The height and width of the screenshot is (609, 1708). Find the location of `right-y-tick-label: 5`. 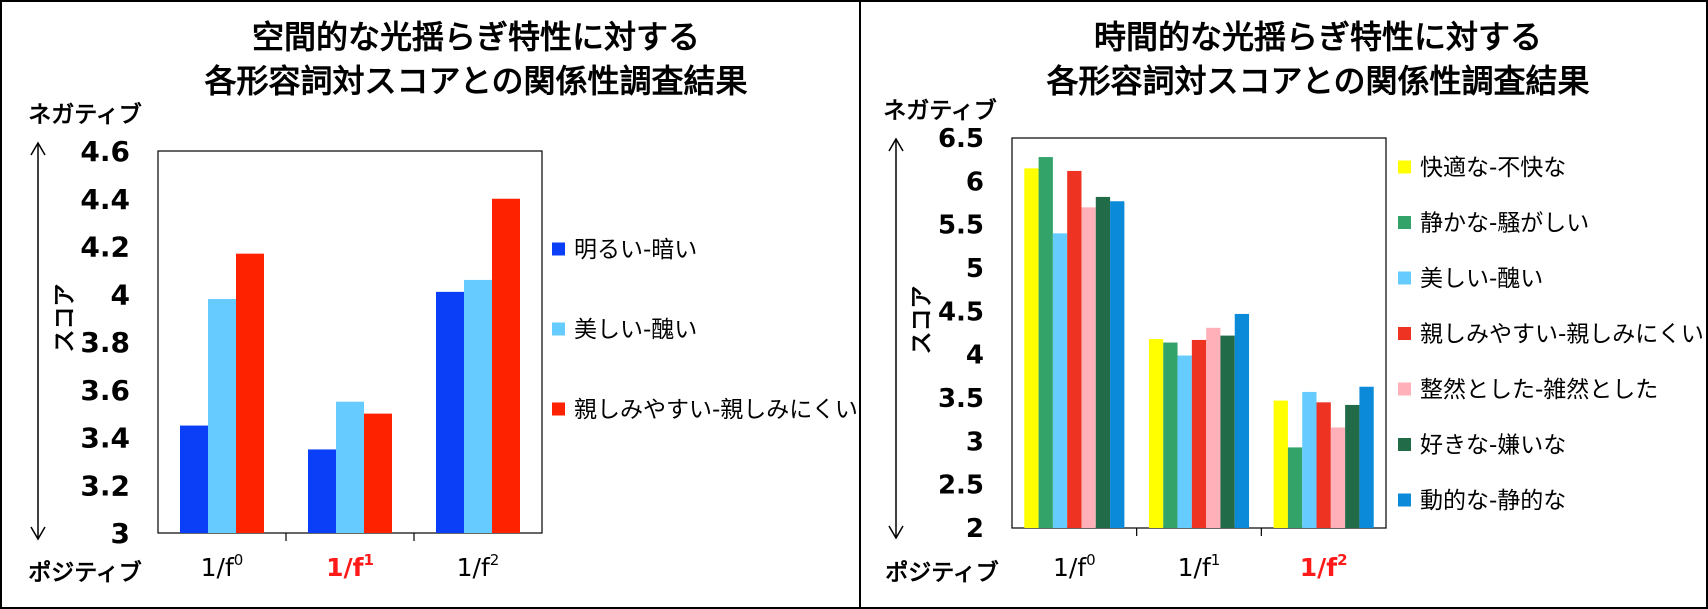

right-y-tick-label: 5 is located at coordinates (975, 269).